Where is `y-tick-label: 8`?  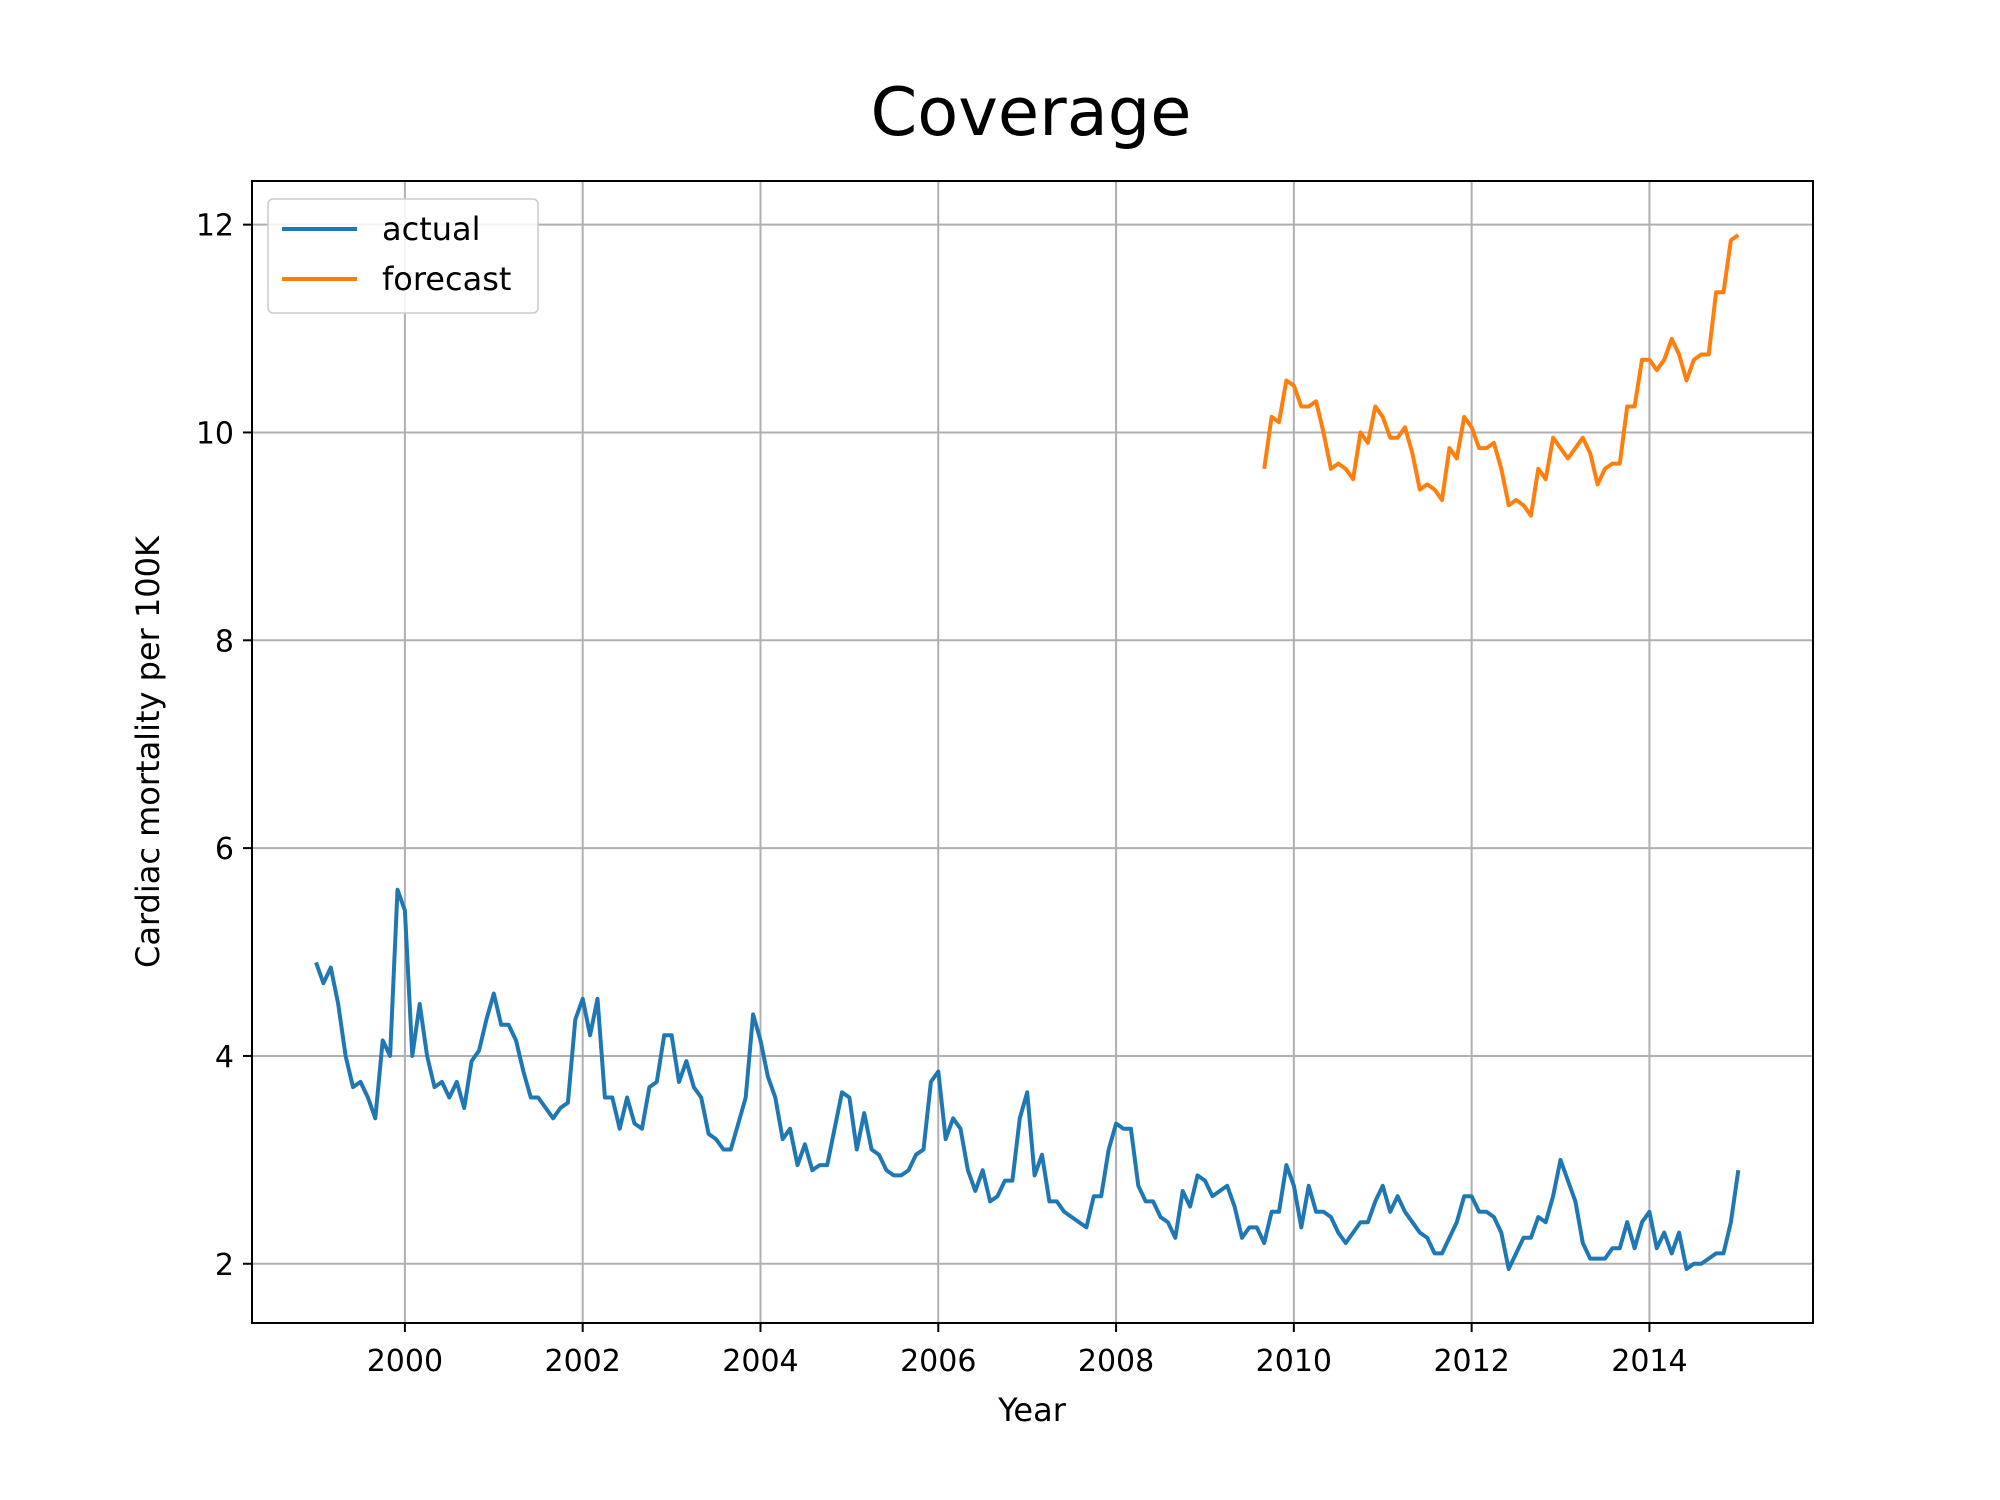
y-tick-label: 8 is located at coordinates (224, 641).